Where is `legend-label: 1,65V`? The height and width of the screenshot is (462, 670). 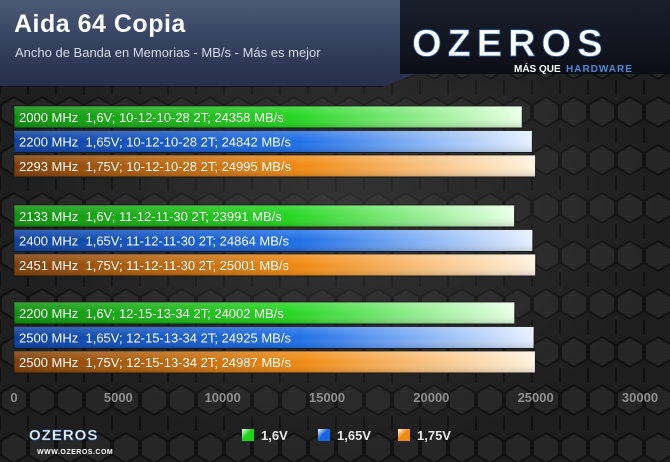
legend-label: 1,65V is located at coordinates (354, 435).